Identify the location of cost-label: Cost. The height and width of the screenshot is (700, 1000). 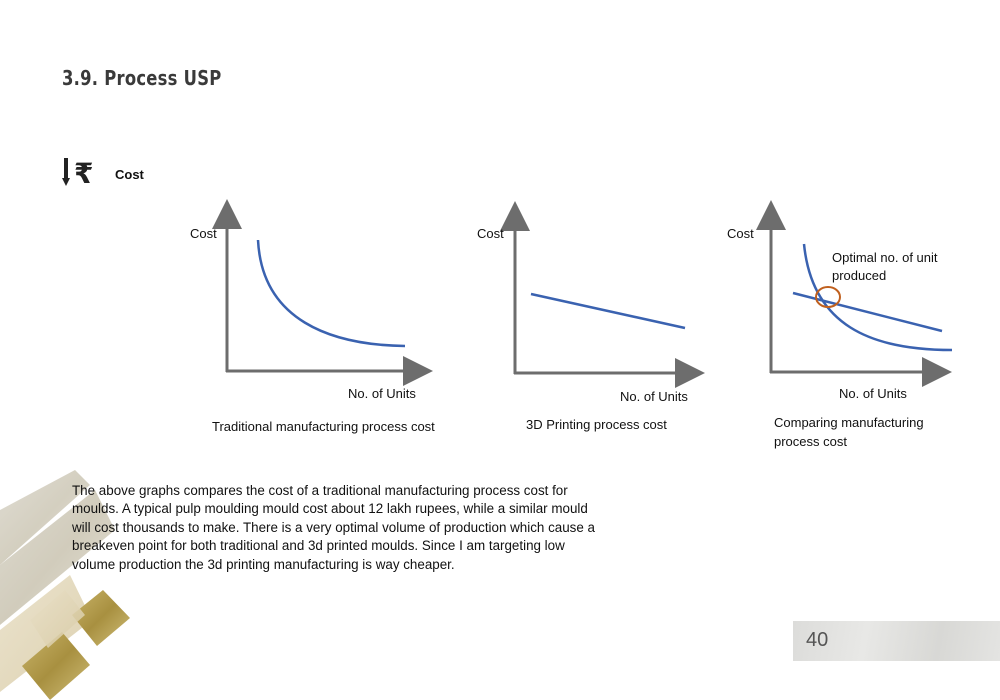
(129, 174).